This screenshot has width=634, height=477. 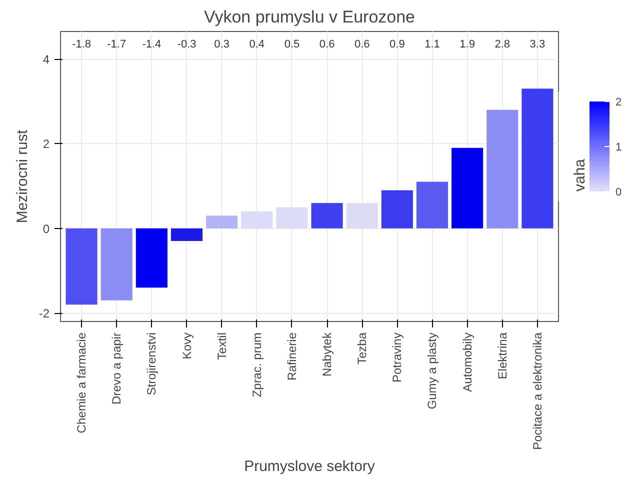 I want to click on x-tick-label: Strojirenstvi, so click(x=151, y=364).